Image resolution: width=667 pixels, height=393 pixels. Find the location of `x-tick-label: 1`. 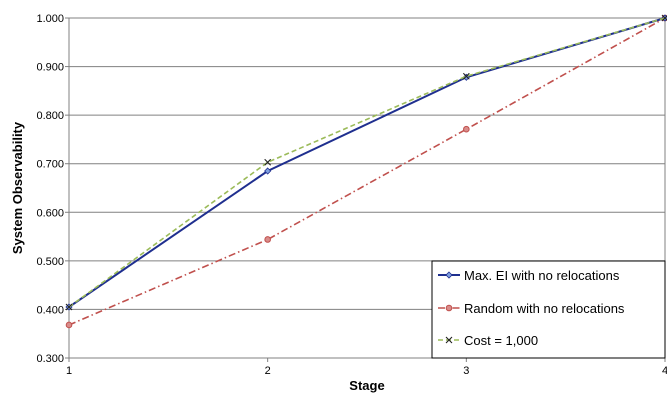

x-tick-label: 1 is located at coordinates (69, 371).